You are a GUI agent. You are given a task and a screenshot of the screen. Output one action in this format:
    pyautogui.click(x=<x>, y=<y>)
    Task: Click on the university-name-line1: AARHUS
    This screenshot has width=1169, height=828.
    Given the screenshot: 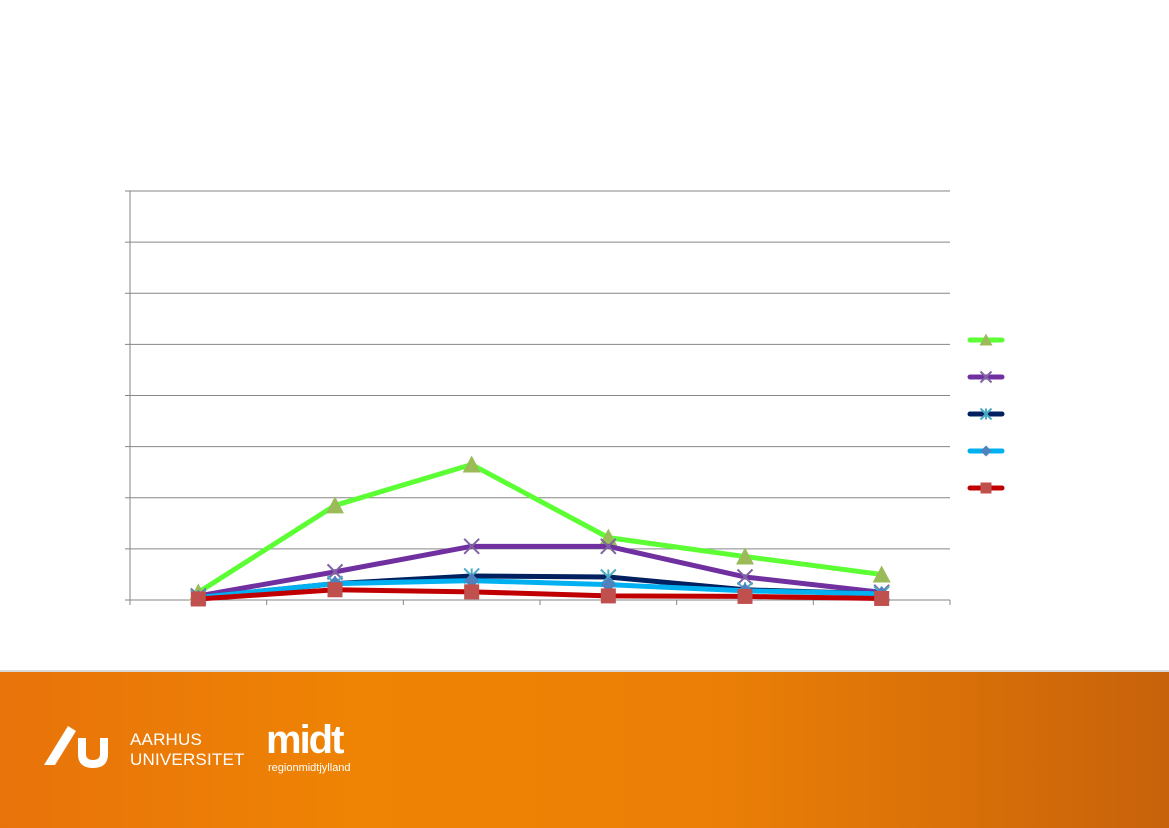 What is the action you would take?
    pyautogui.click(x=166, y=739)
    